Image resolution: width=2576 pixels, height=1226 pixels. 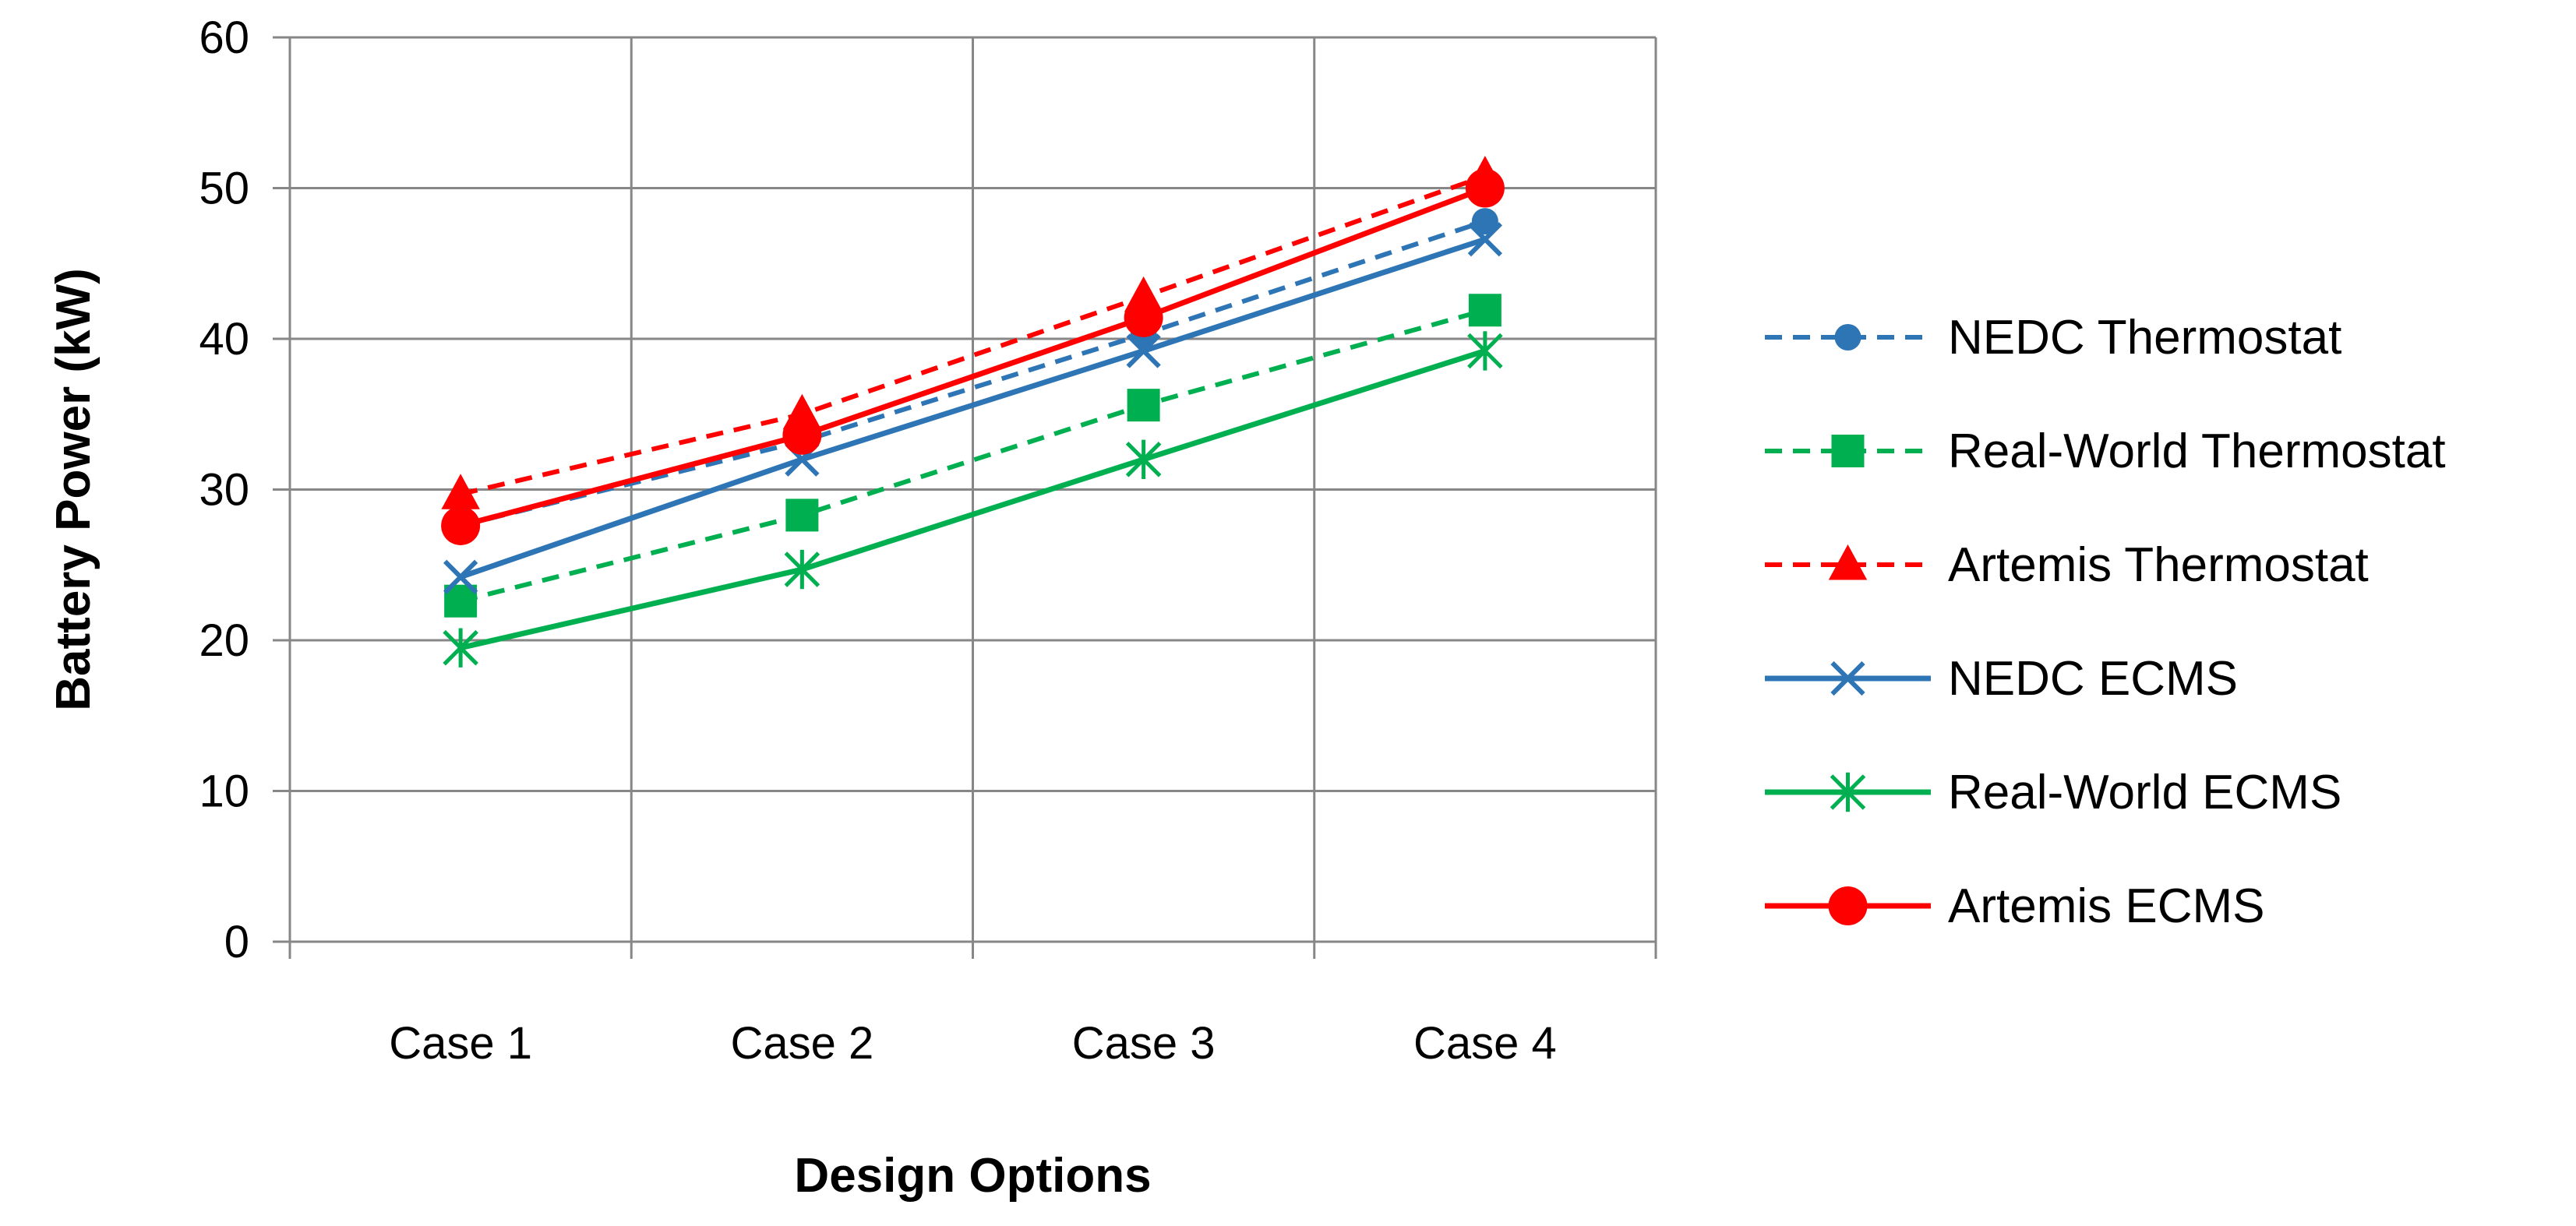 What do you see at coordinates (224, 340) in the screenshot?
I see `y-tick-label: 40` at bounding box center [224, 340].